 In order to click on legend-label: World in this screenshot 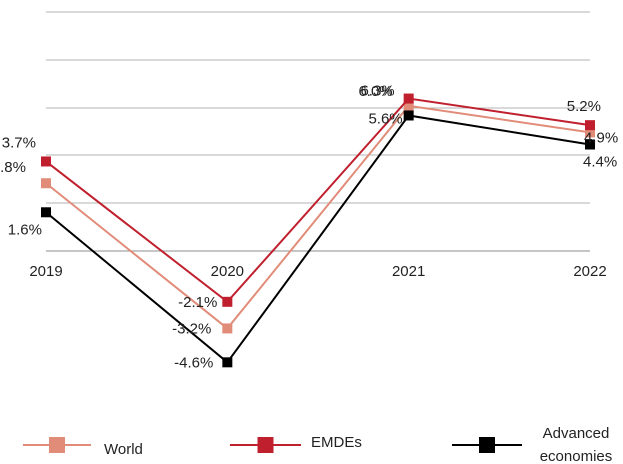, I will do `click(123, 449)`.